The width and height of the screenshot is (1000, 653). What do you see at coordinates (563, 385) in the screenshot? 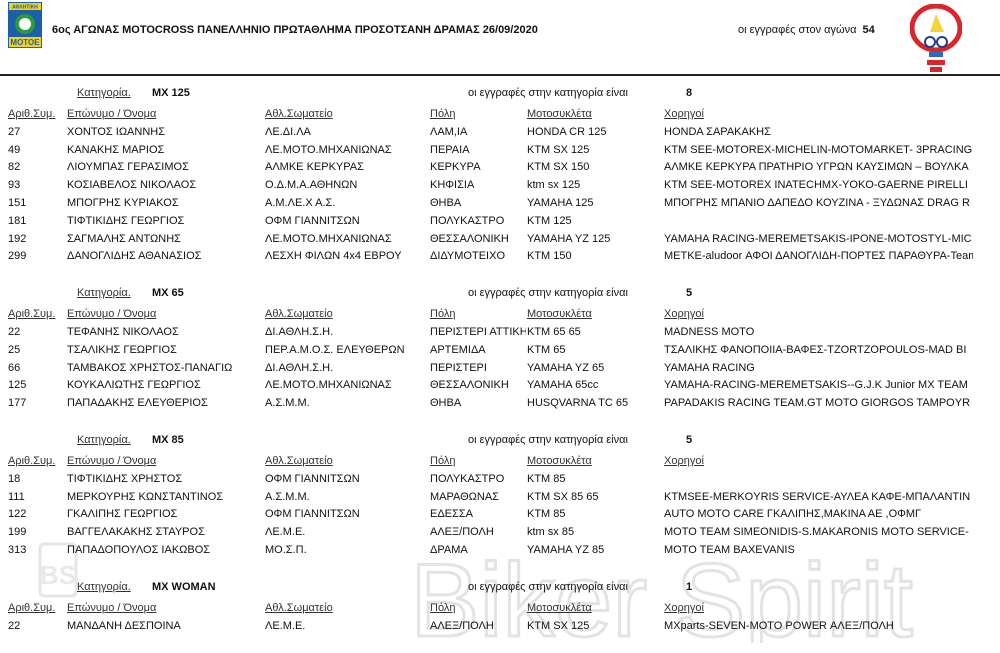
I see `motorcycle: YAMAHA 65cc` at bounding box center [563, 385].